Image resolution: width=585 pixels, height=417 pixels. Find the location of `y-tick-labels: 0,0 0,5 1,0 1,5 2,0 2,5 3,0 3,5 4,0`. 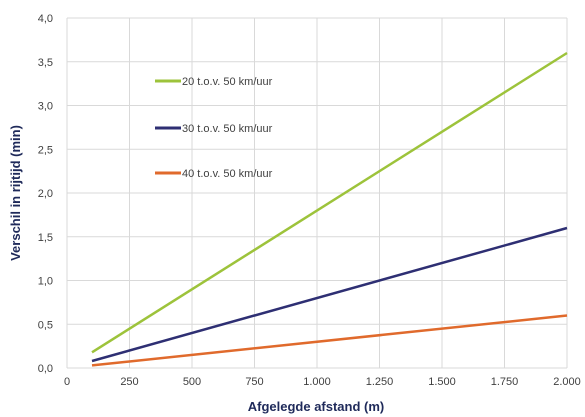

y-tick-labels: 0,0 0,5 1,0 1,5 2,0 2,5 3,0 3,5 4,0 is located at coordinates (45, 194).